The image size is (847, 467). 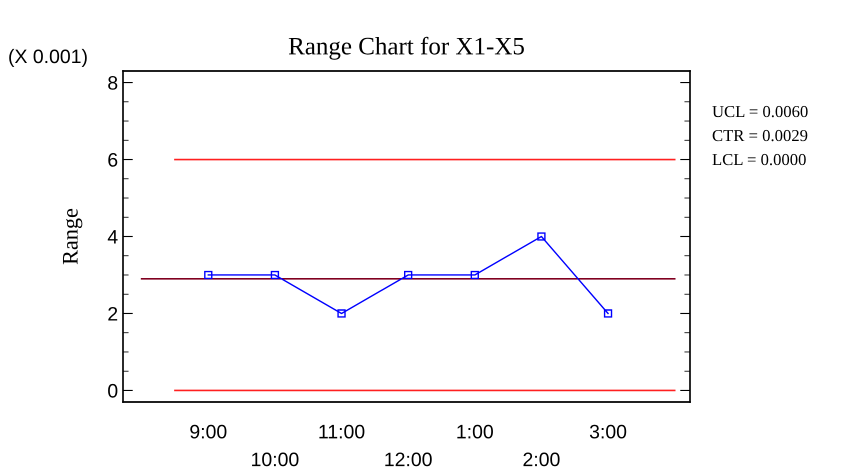 What do you see at coordinates (341, 431) in the screenshot?
I see `x-tick-label: 11:00` at bounding box center [341, 431].